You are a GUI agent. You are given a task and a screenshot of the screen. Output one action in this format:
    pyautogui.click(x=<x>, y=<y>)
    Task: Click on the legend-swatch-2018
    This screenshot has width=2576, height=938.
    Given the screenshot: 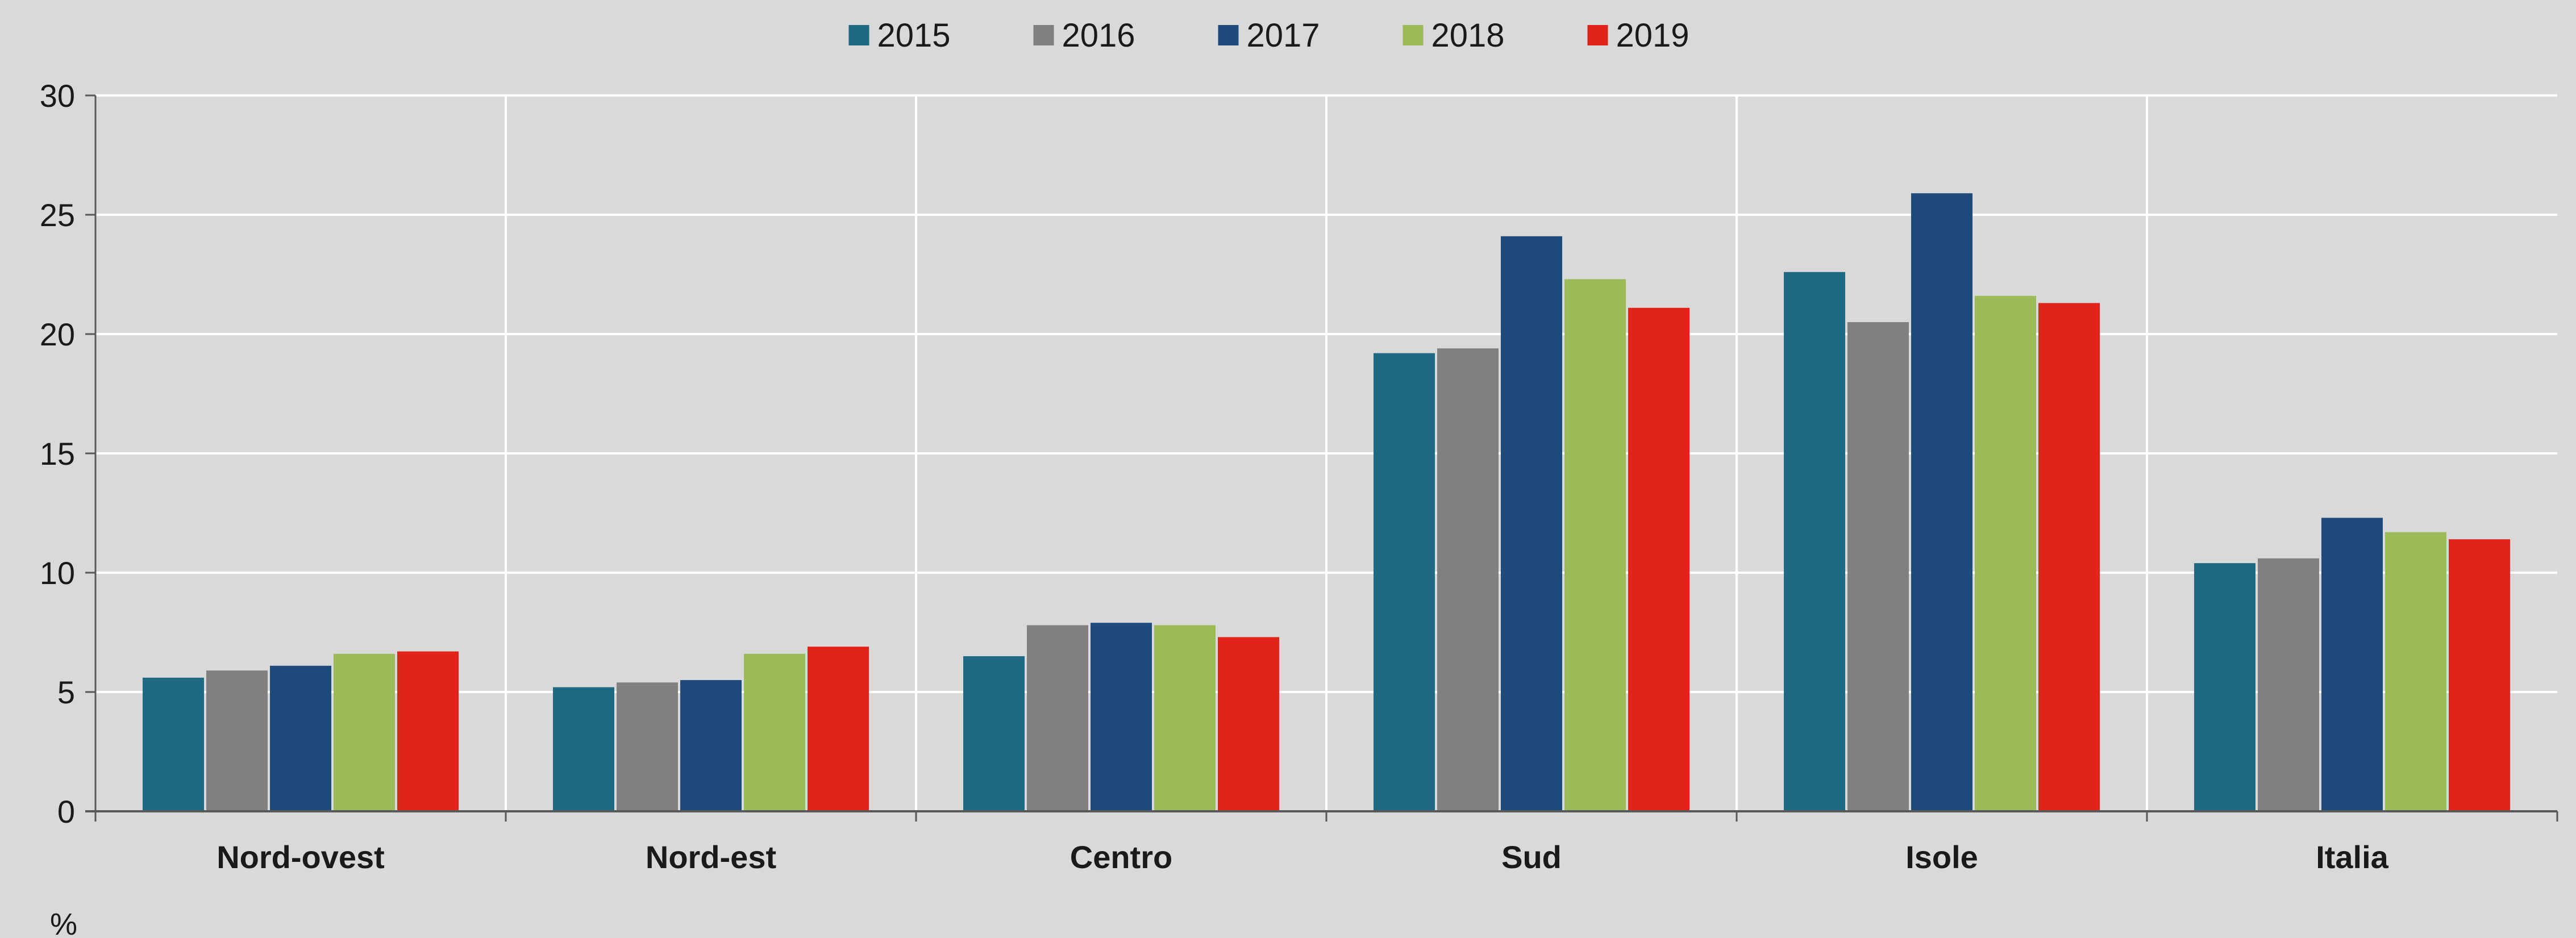 What is the action you would take?
    pyautogui.click(x=1413, y=35)
    